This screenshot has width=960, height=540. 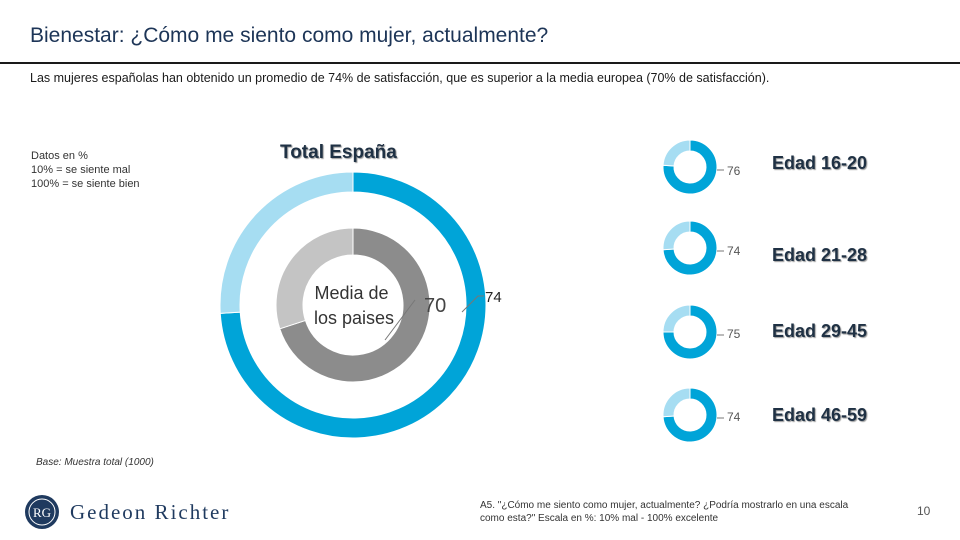 What do you see at coordinates (820, 331) in the screenshot?
I see `age-label: Edad 29-45` at bounding box center [820, 331].